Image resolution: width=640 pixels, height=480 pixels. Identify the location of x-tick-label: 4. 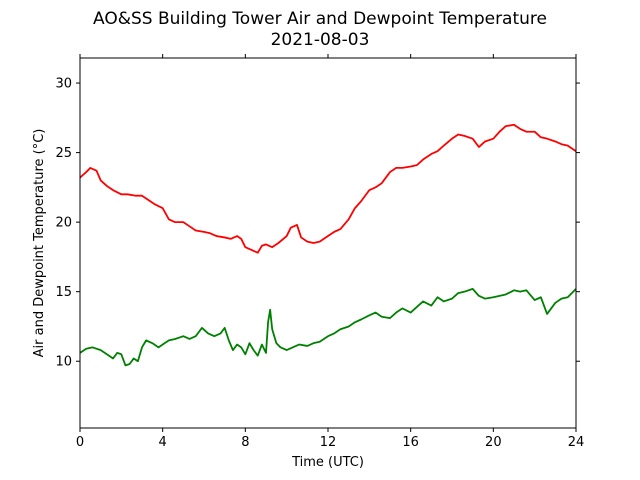
(163, 442).